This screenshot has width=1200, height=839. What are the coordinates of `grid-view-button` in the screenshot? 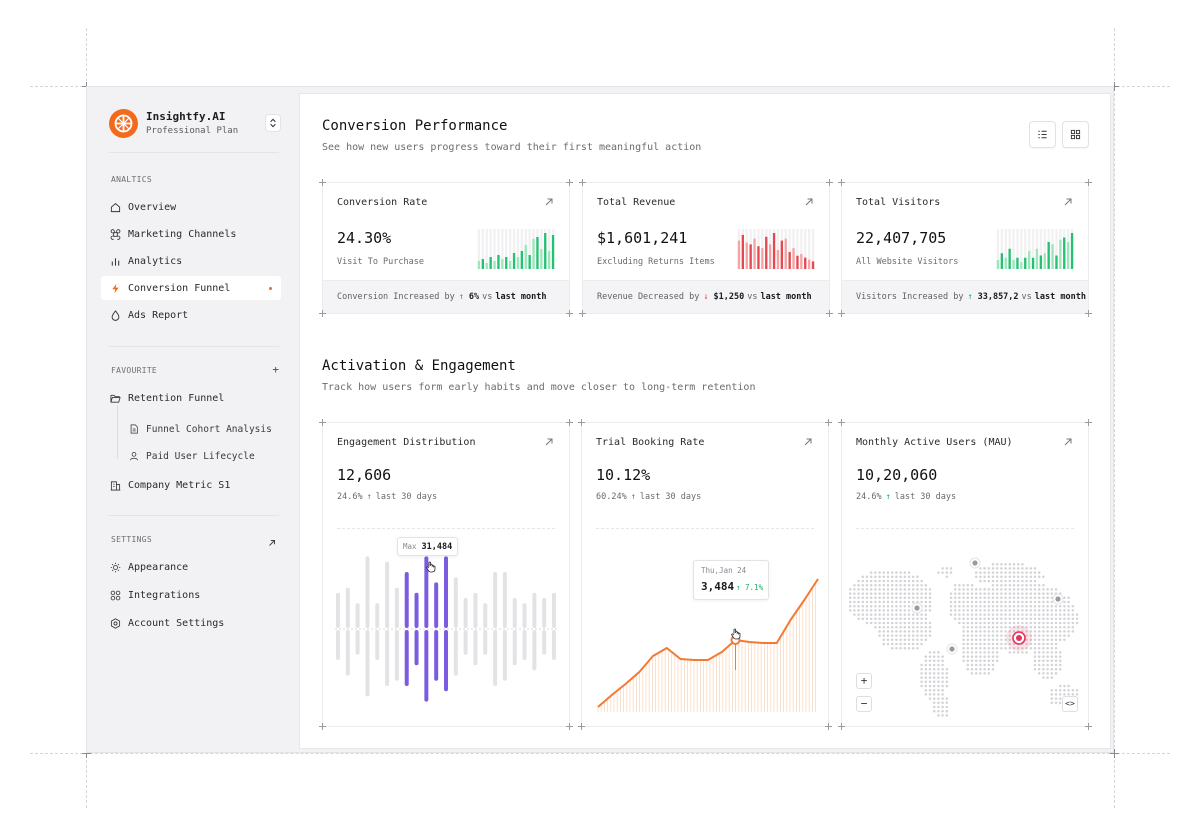 It's located at (1075, 134).